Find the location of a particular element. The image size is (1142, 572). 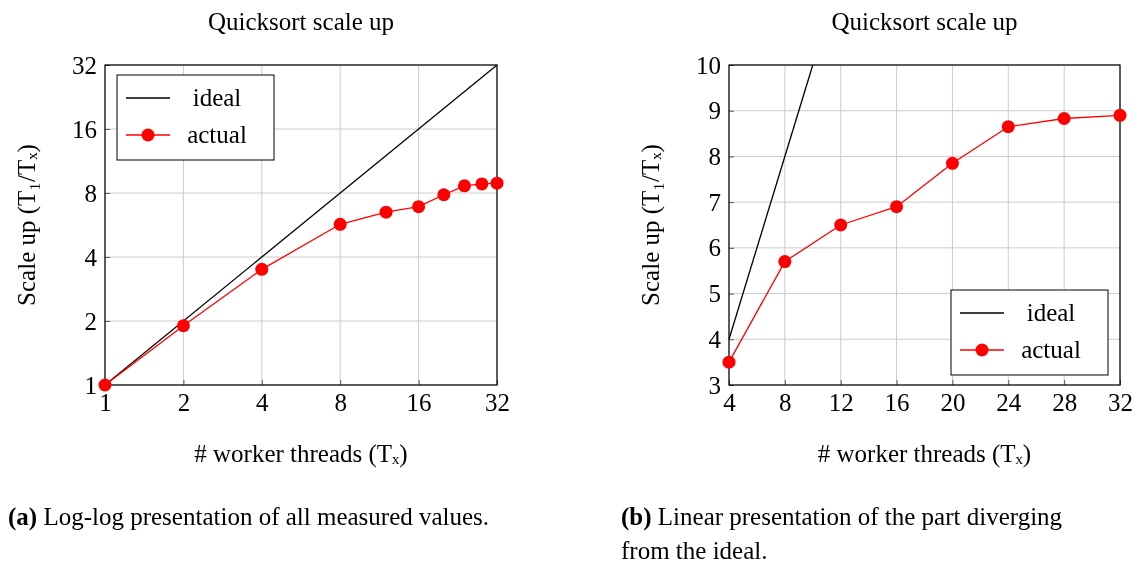

y-tick-label: 9 is located at coordinates (714, 111).